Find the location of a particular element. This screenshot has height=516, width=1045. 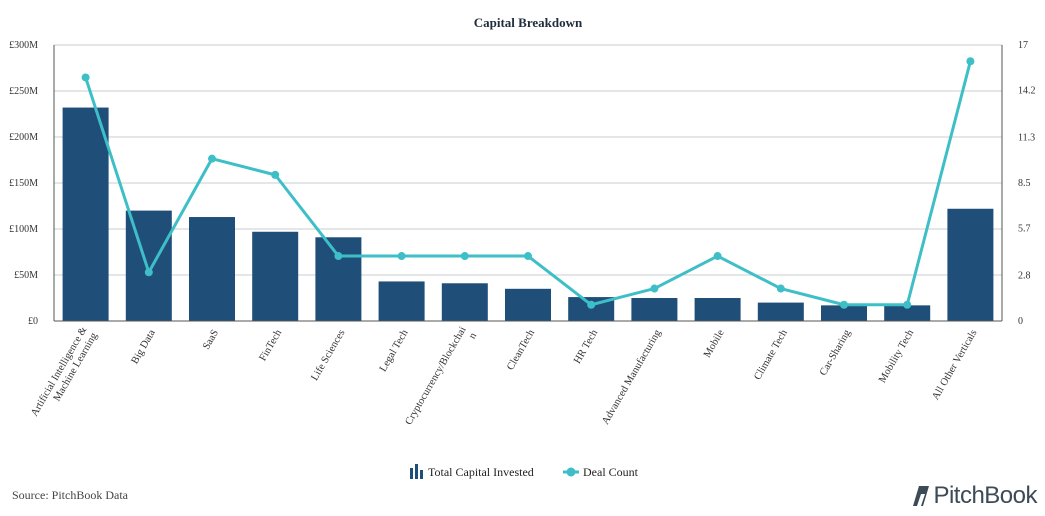

right-tick-label: 8.5 is located at coordinates (1024, 183).